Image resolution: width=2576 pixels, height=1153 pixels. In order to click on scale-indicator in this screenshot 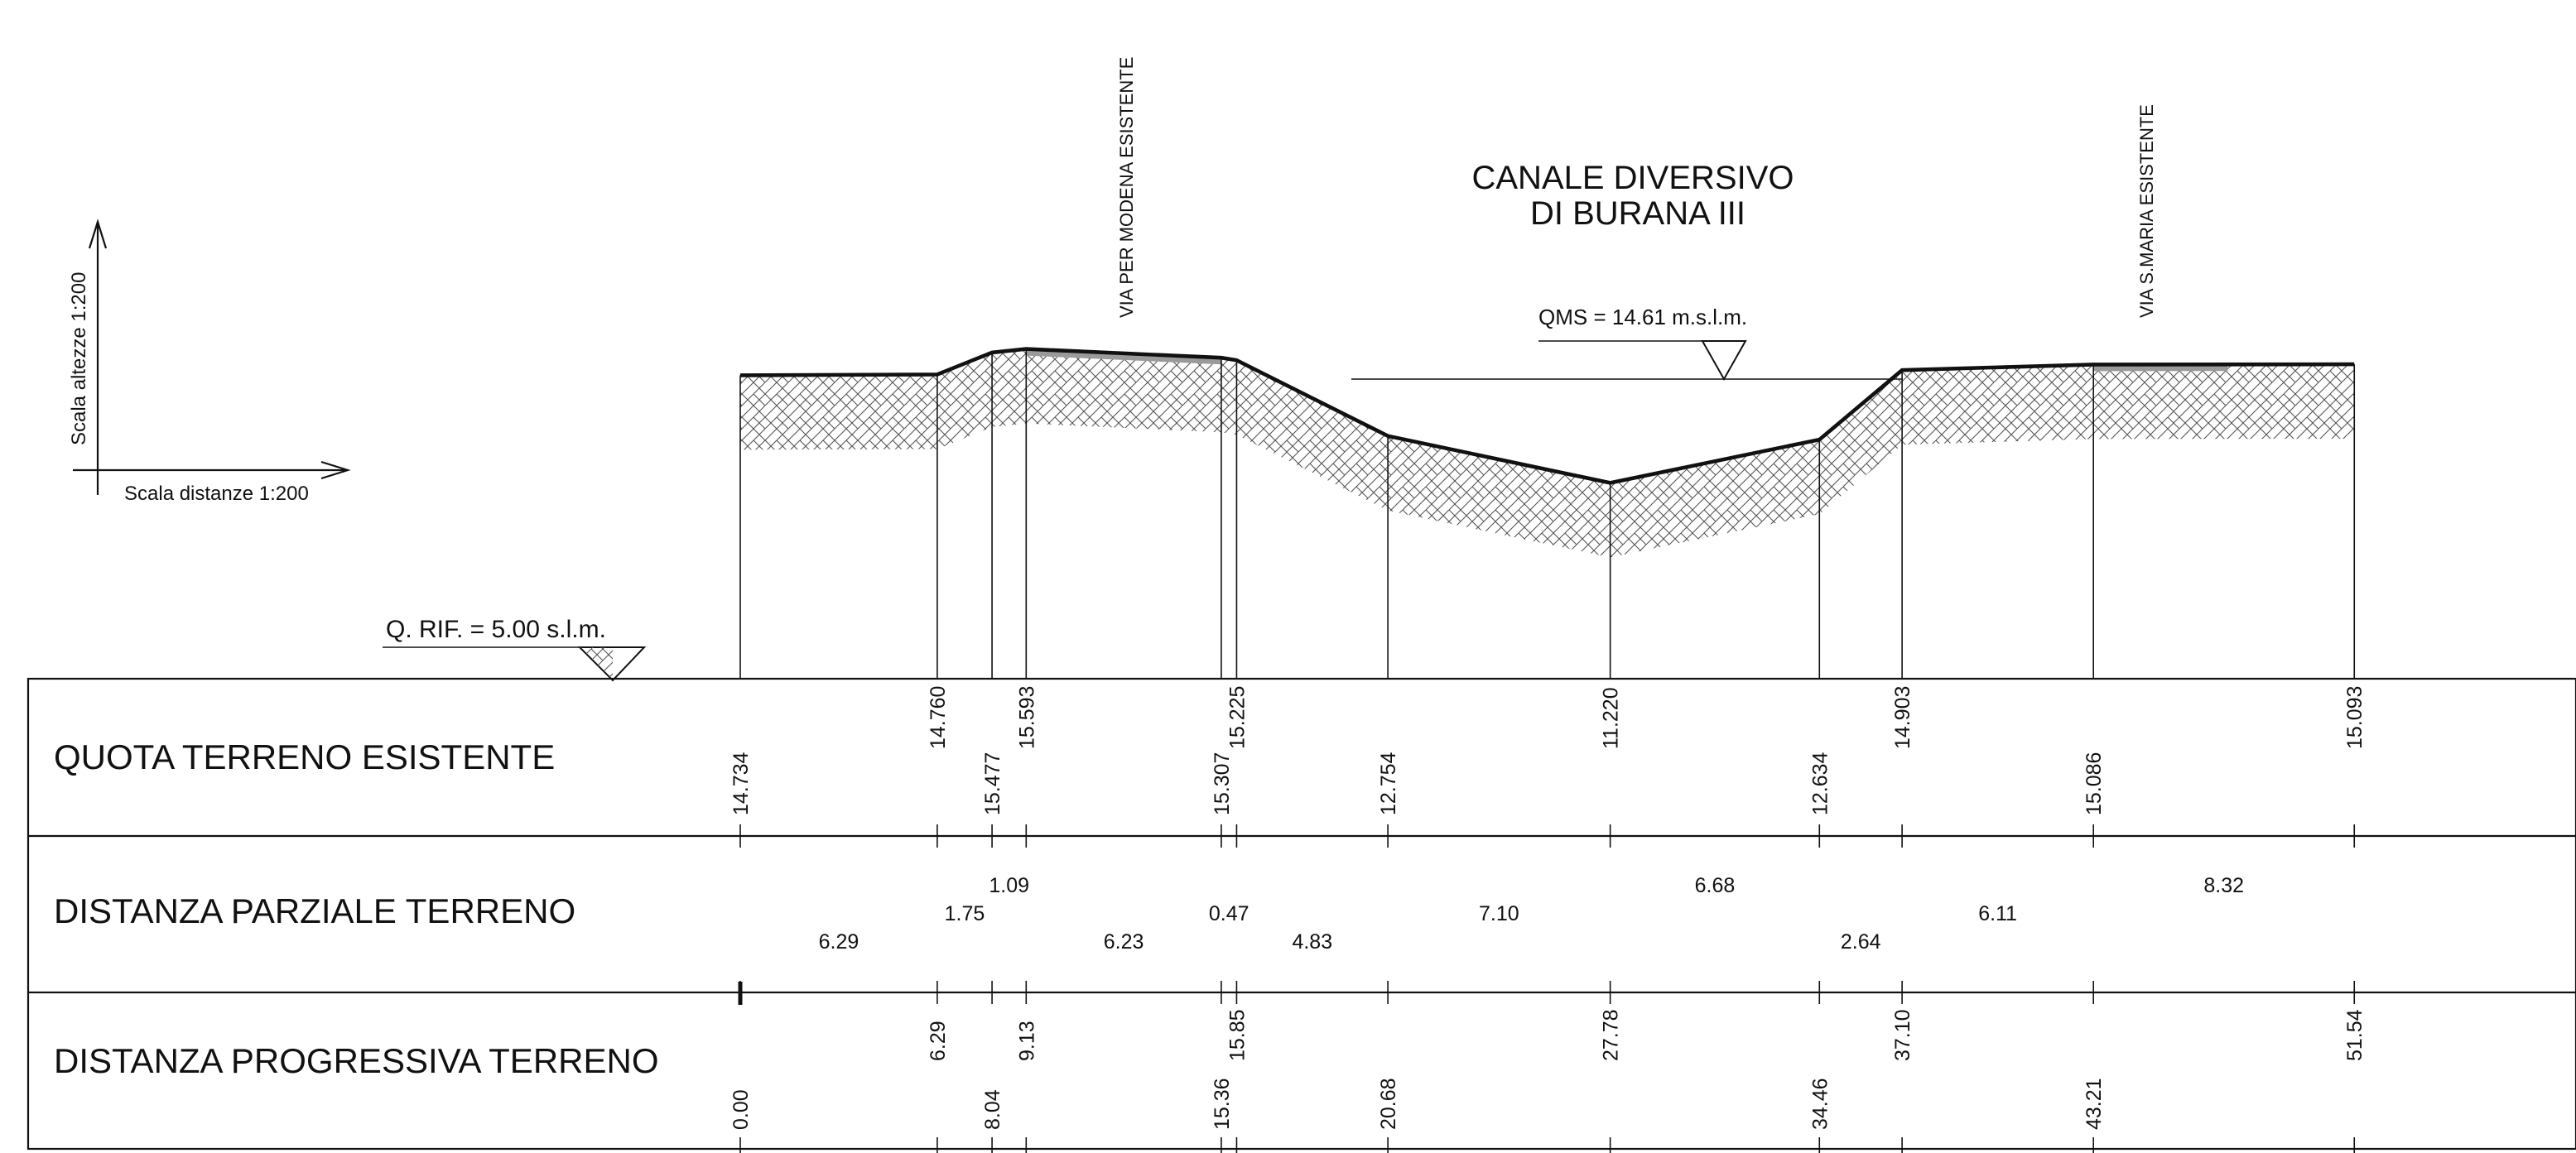, I will do `click(212, 357)`.